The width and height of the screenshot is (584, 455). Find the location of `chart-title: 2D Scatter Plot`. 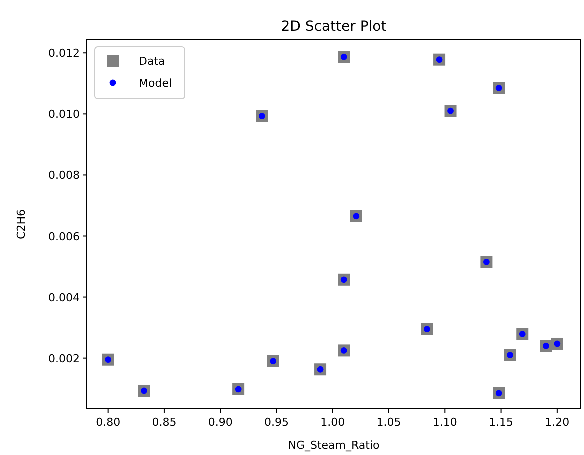

chart-title: 2D Scatter Plot is located at coordinates (334, 27).